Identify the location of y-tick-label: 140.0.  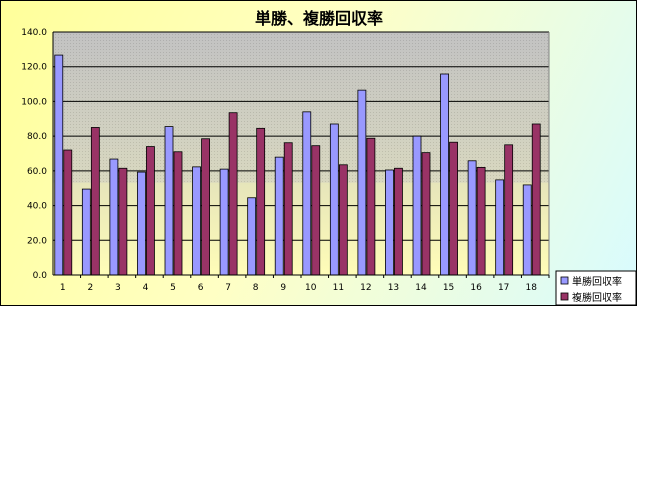
(34, 33).